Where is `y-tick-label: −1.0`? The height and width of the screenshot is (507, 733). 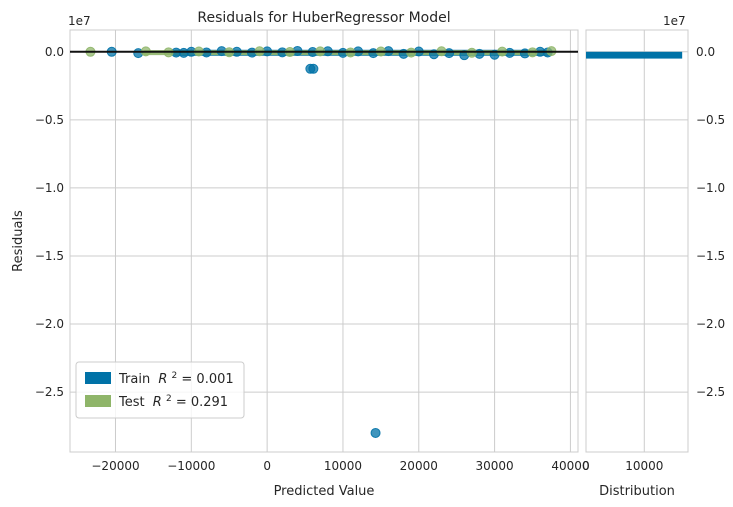
y-tick-label: −1.0 is located at coordinates (49, 188).